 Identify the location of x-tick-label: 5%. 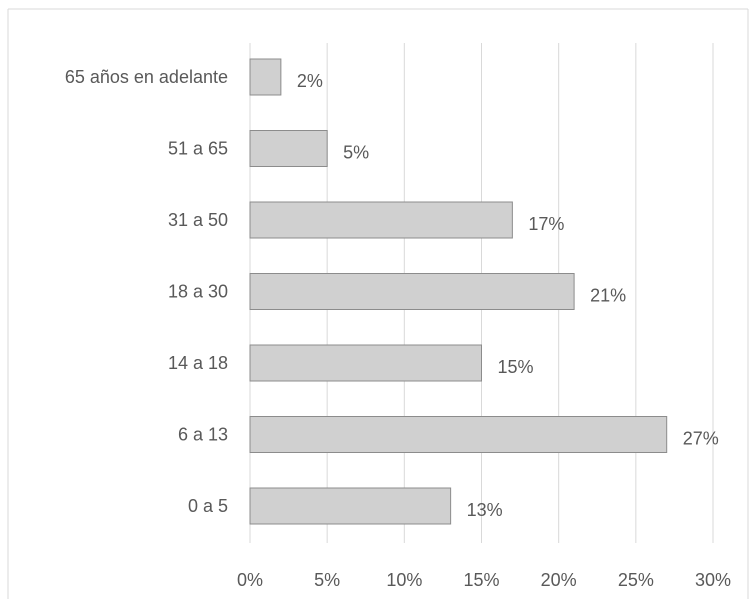
(327, 580).